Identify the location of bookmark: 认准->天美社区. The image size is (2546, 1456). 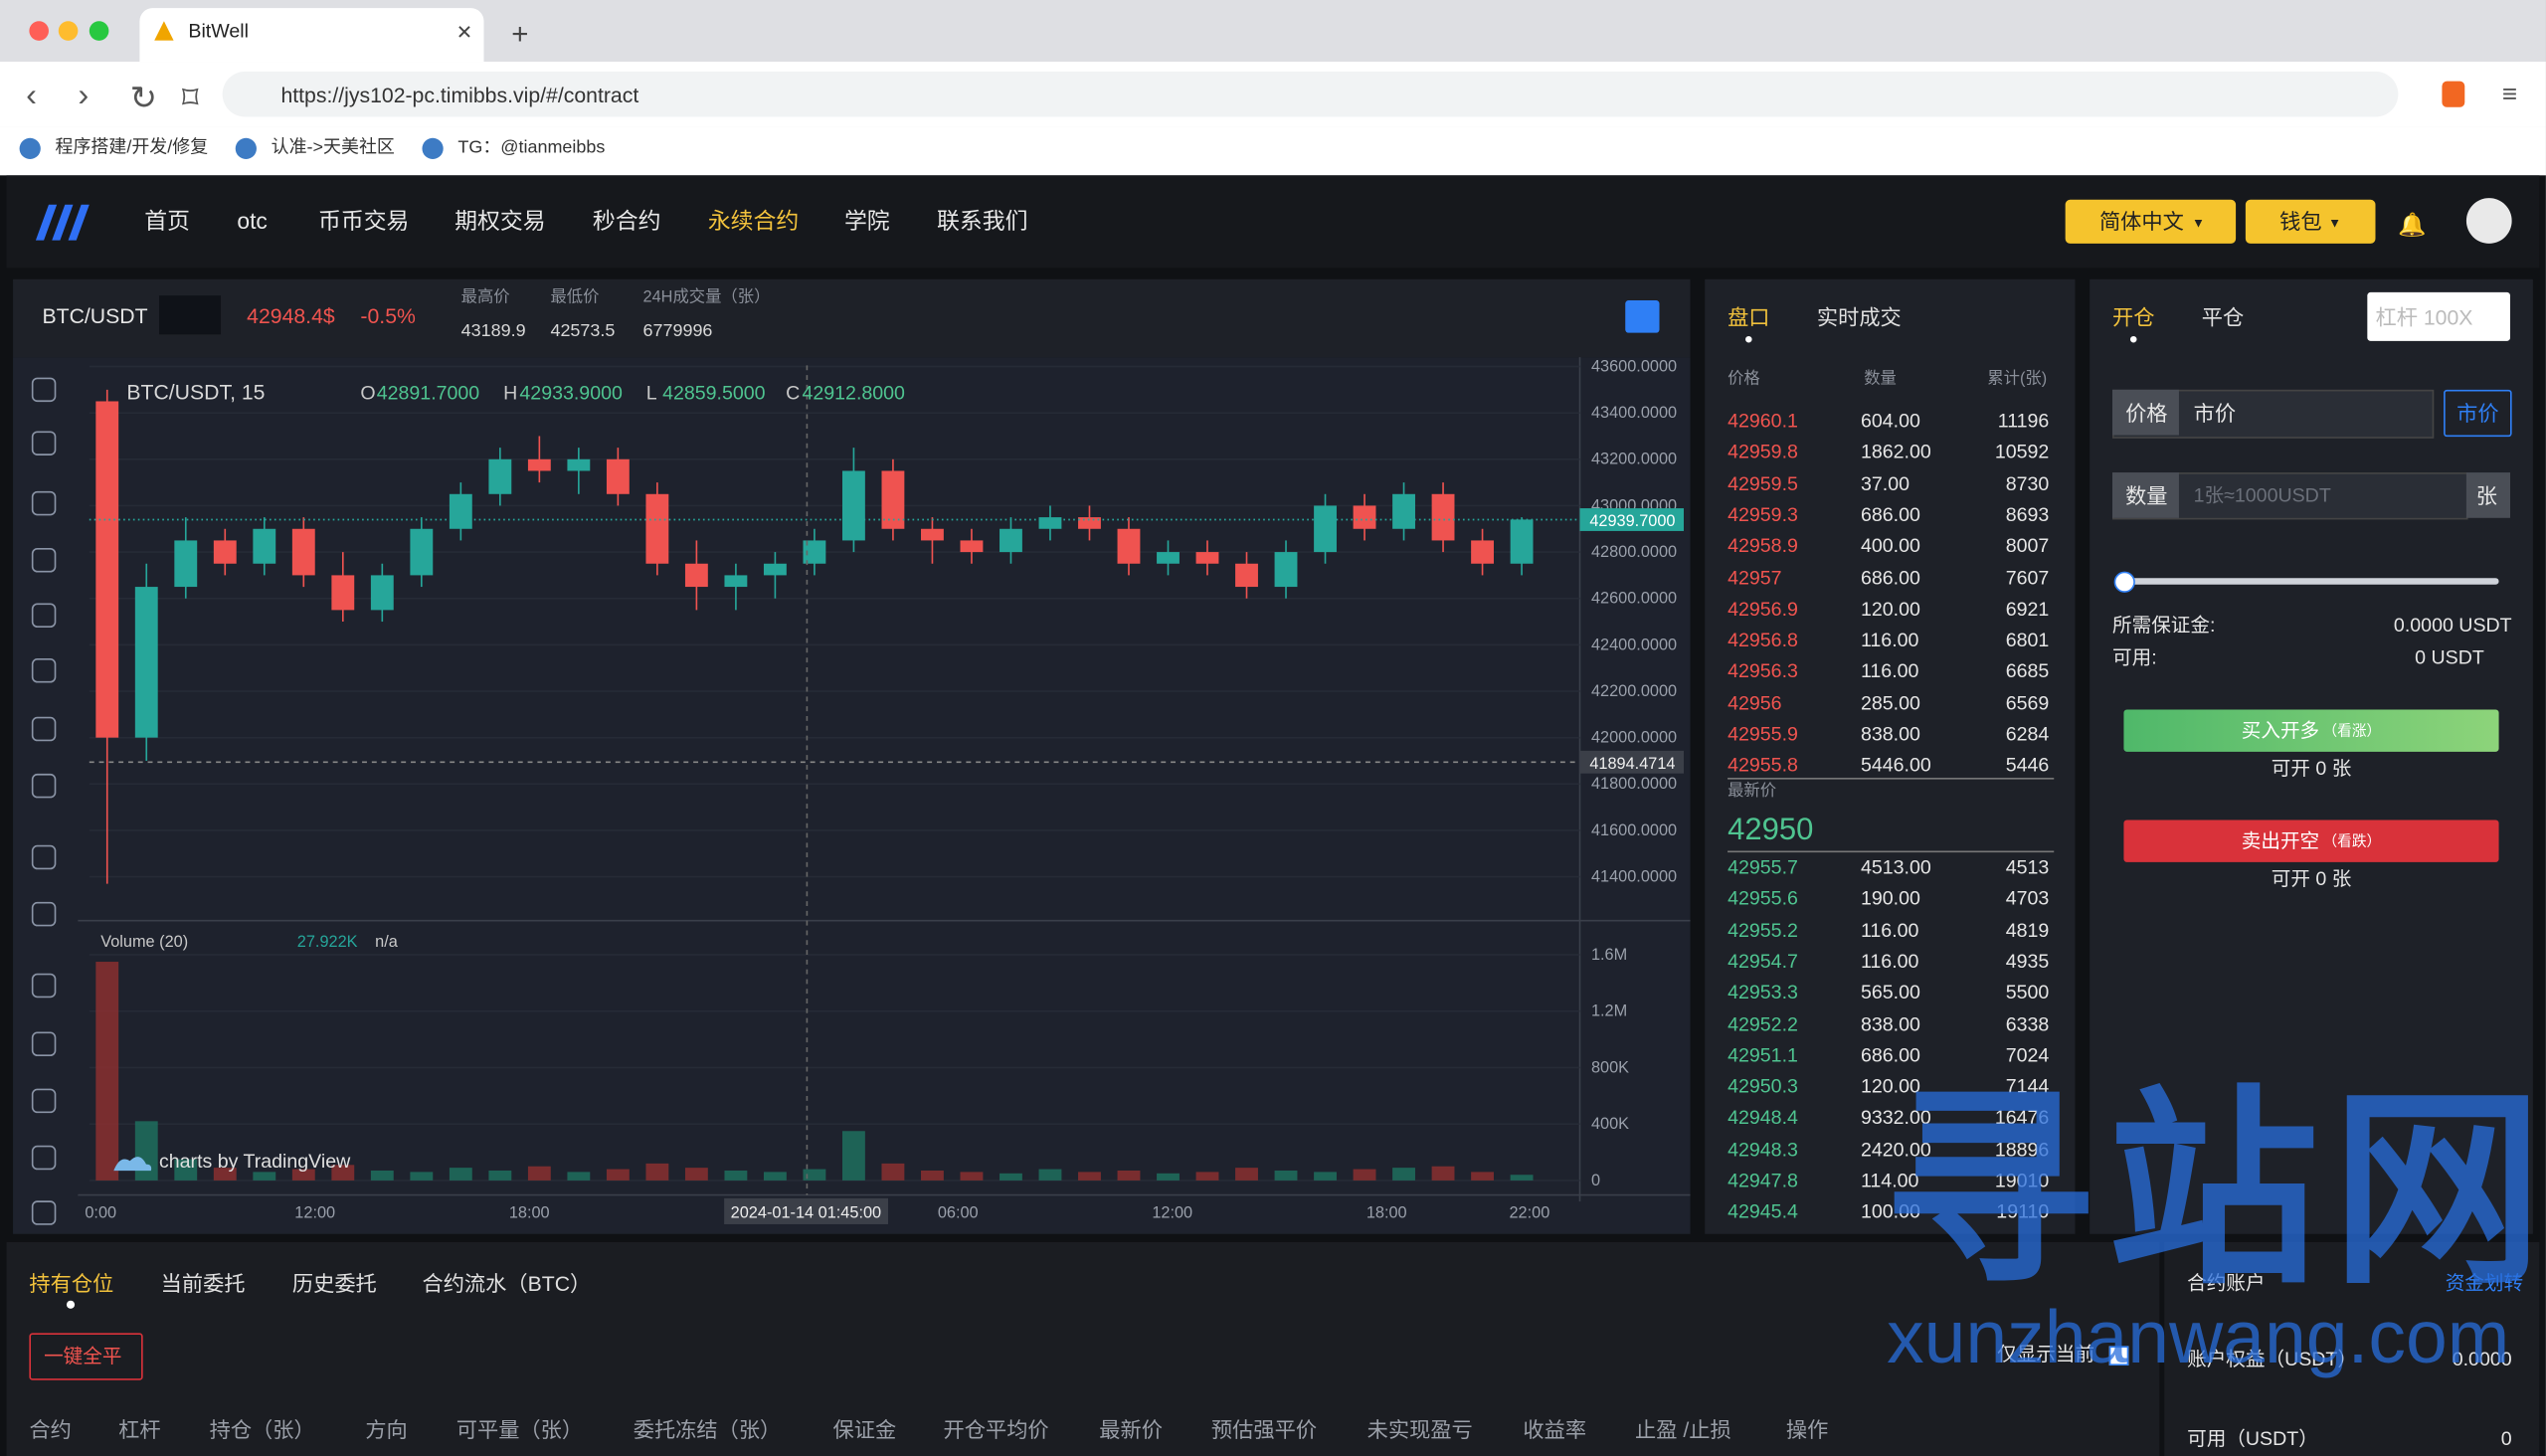
(333, 146).